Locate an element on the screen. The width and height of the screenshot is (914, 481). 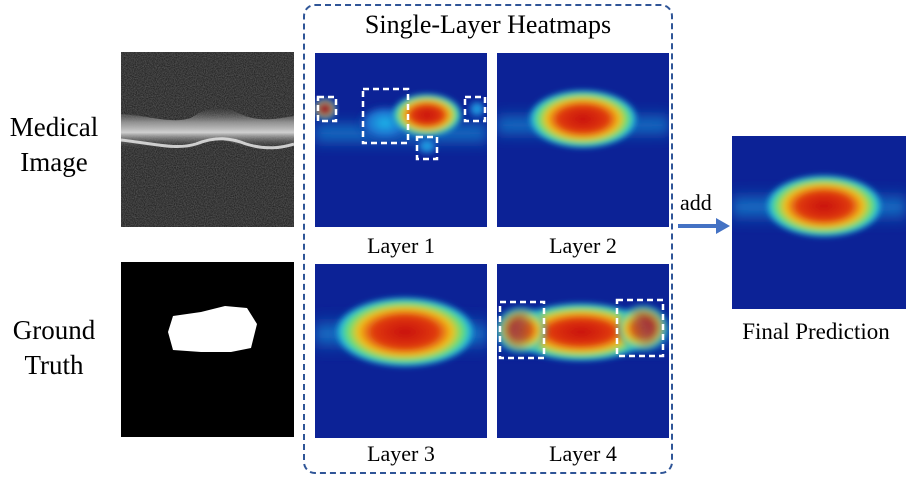
ground-truth-panel is located at coordinates (207, 349).